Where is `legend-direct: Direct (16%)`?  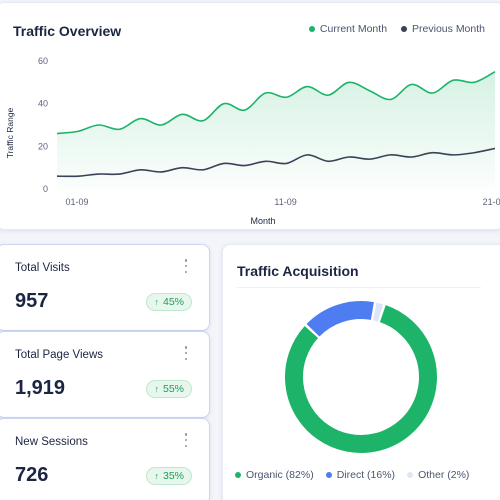
legend-direct: Direct (16%) is located at coordinates (360, 475).